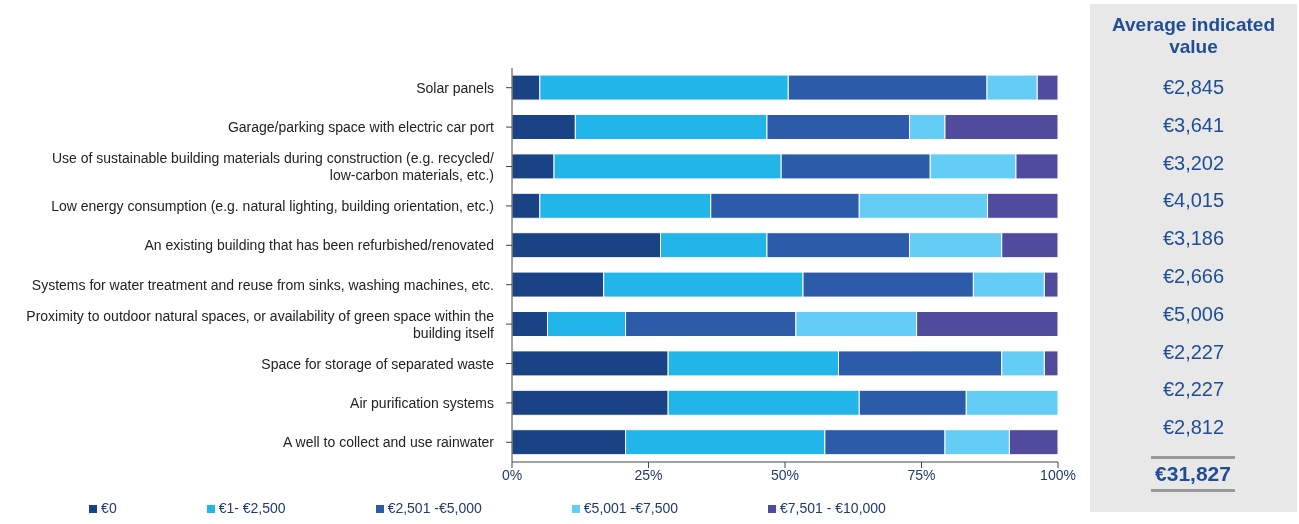 This screenshot has width=1299, height=524. What do you see at coordinates (260, 324) in the screenshot?
I see `y-tick-label: Proximity to outdoor natural spaces, or availability of green space within the building itself` at bounding box center [260, 324].